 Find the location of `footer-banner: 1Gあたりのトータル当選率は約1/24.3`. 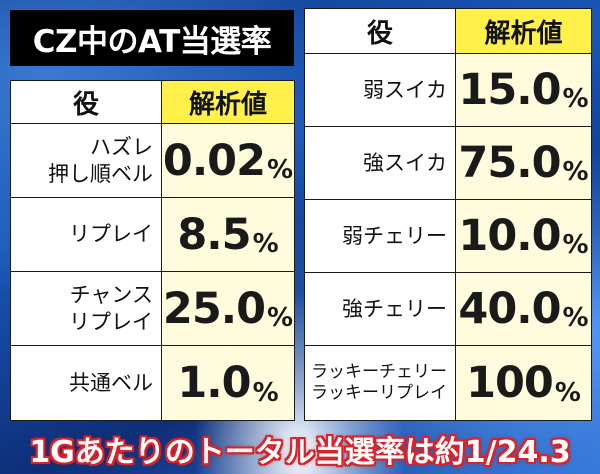

footer-banner: 1Gあたりのトータル当選率は約1/24.3 is located at coordinates (300, 448).